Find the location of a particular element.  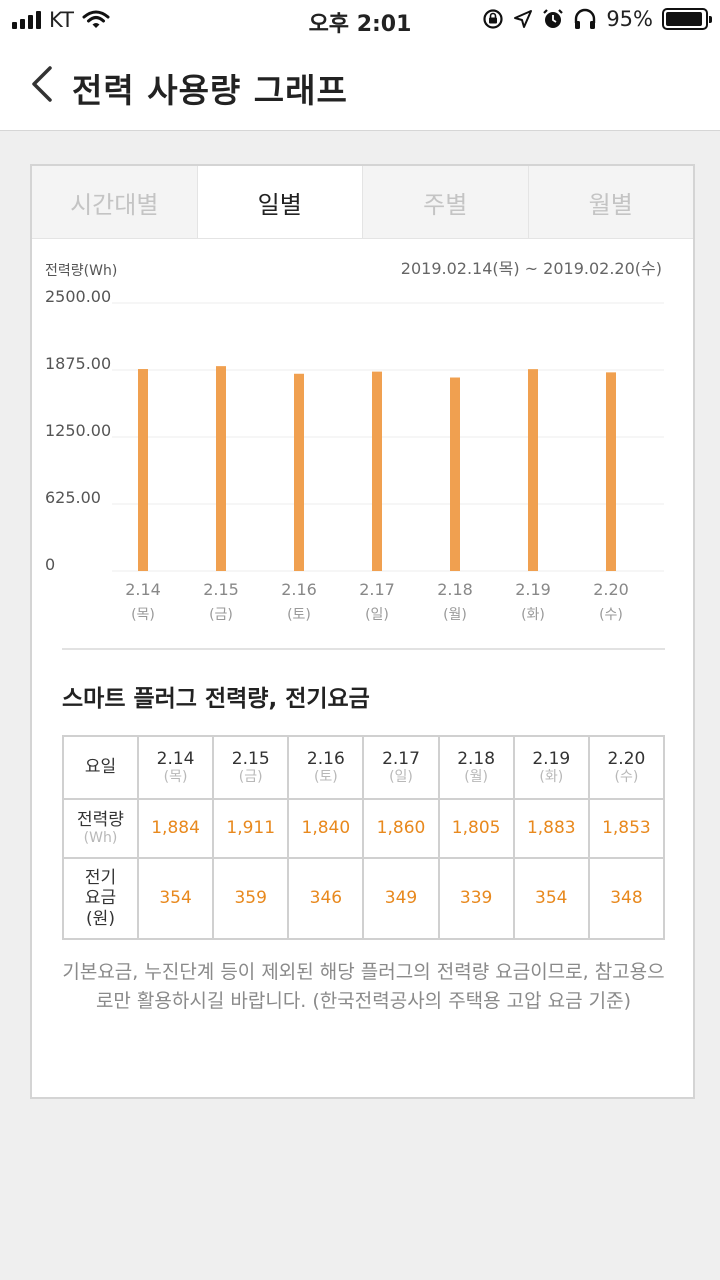

tab-label: 일별 is located at coordinates (279, 204).